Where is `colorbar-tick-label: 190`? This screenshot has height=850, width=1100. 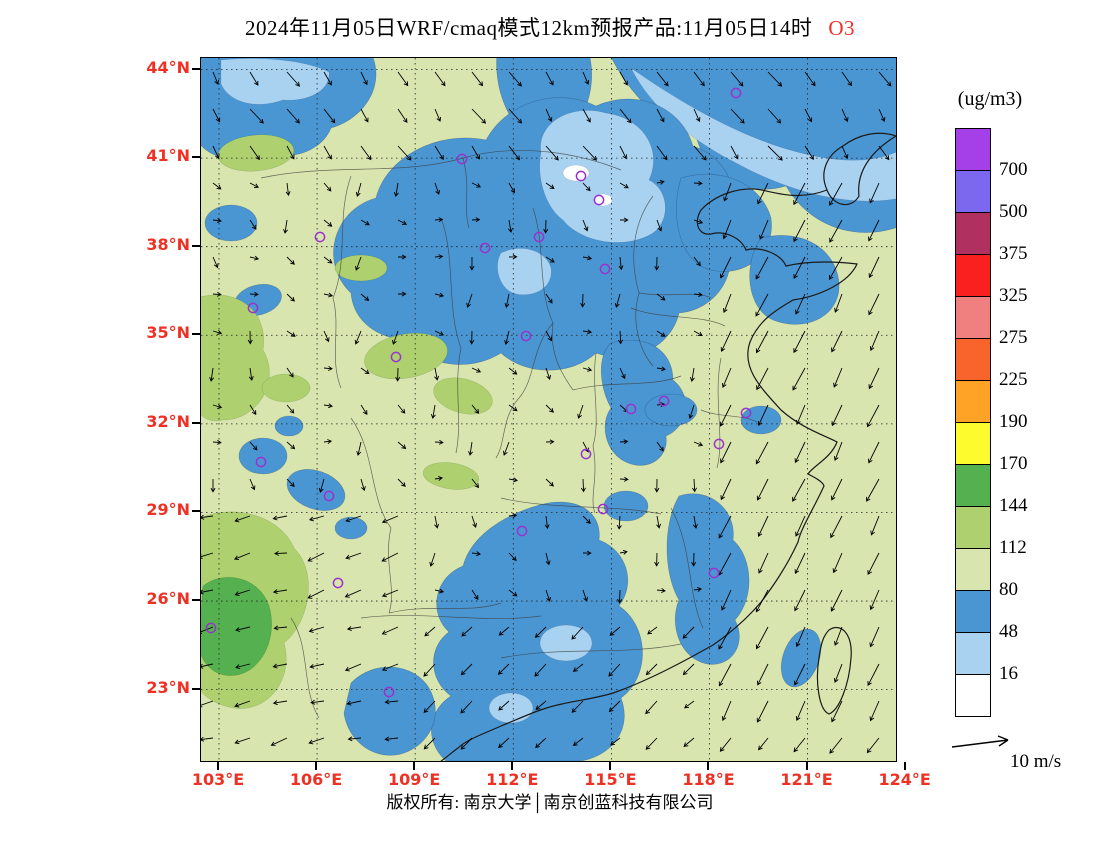 colorbar-tick-label: 190 is located at coordinates (1013, 421).